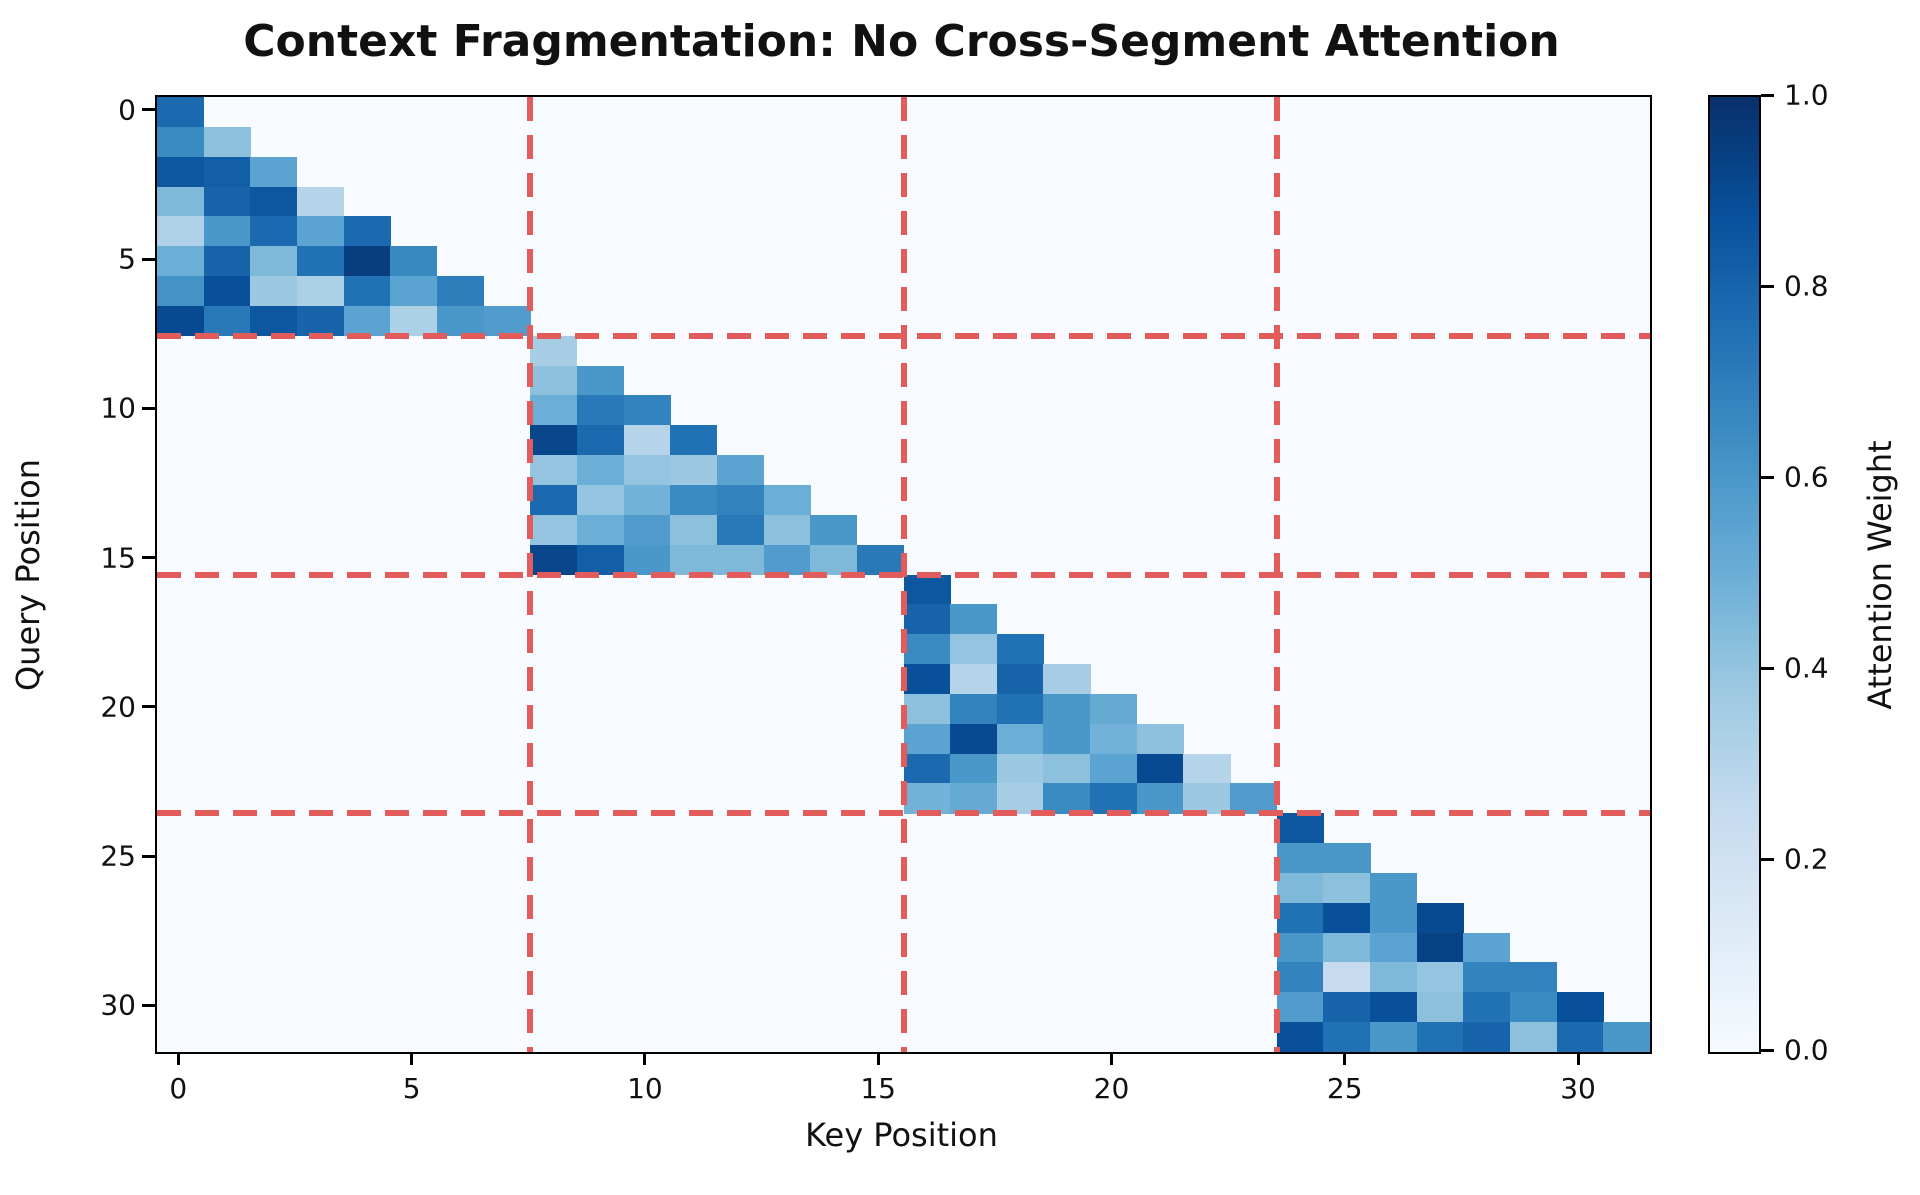 The width and height of the screenshot is (1920, 1195). Describe the element at coordinates (411, 1088) in the screenshot. I see `x-tick-label: 5` at that location.